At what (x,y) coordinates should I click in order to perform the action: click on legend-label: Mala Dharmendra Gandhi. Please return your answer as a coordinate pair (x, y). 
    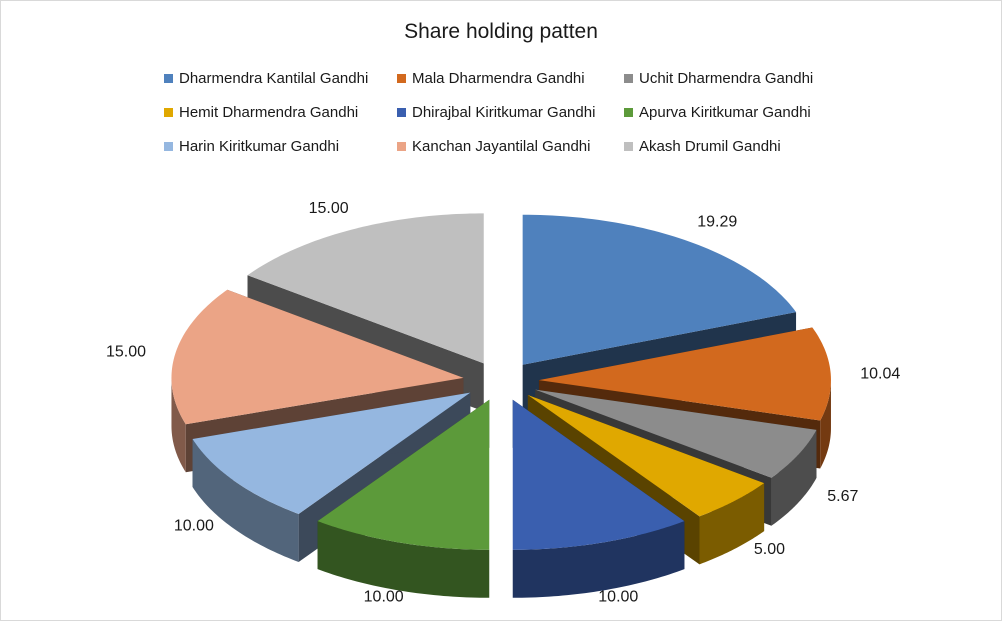
    Looking at the image, I should click on (498, 78).